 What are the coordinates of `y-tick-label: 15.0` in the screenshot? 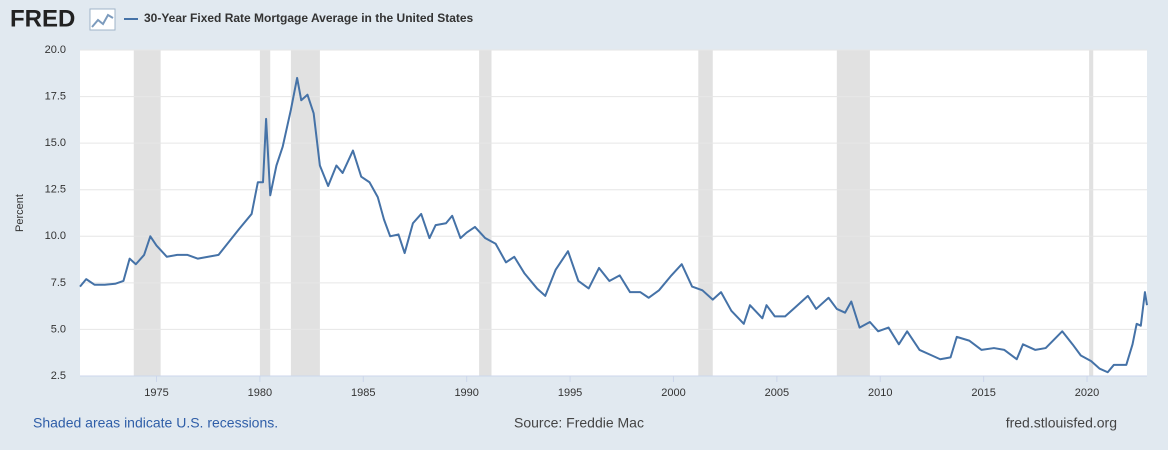 It's located at (55, 143).